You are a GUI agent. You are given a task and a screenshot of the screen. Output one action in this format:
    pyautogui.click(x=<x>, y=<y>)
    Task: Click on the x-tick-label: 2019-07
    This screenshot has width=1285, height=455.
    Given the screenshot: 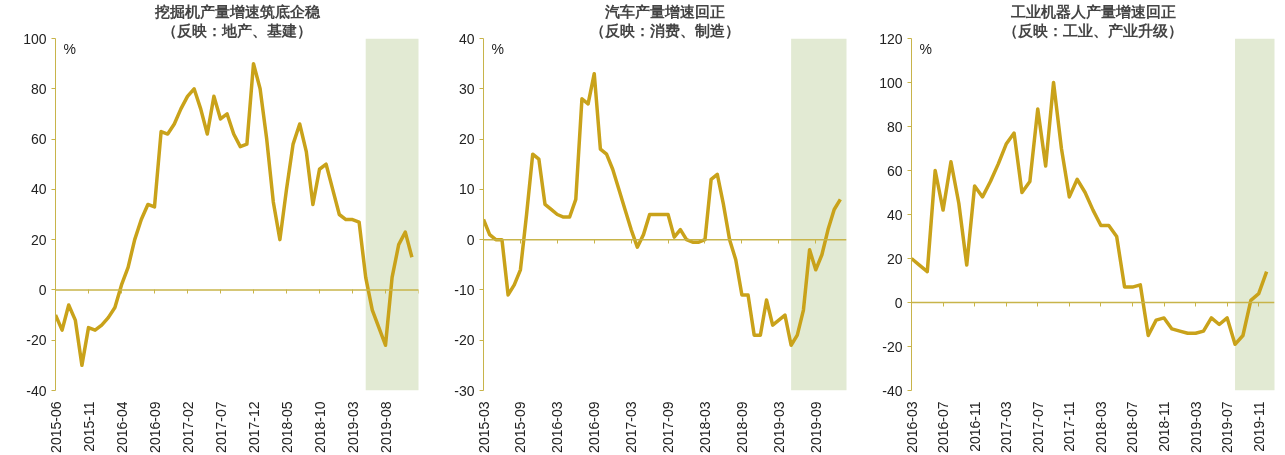 What is the action you would take?
    pyautogui.click(x=1227, y=427)
    